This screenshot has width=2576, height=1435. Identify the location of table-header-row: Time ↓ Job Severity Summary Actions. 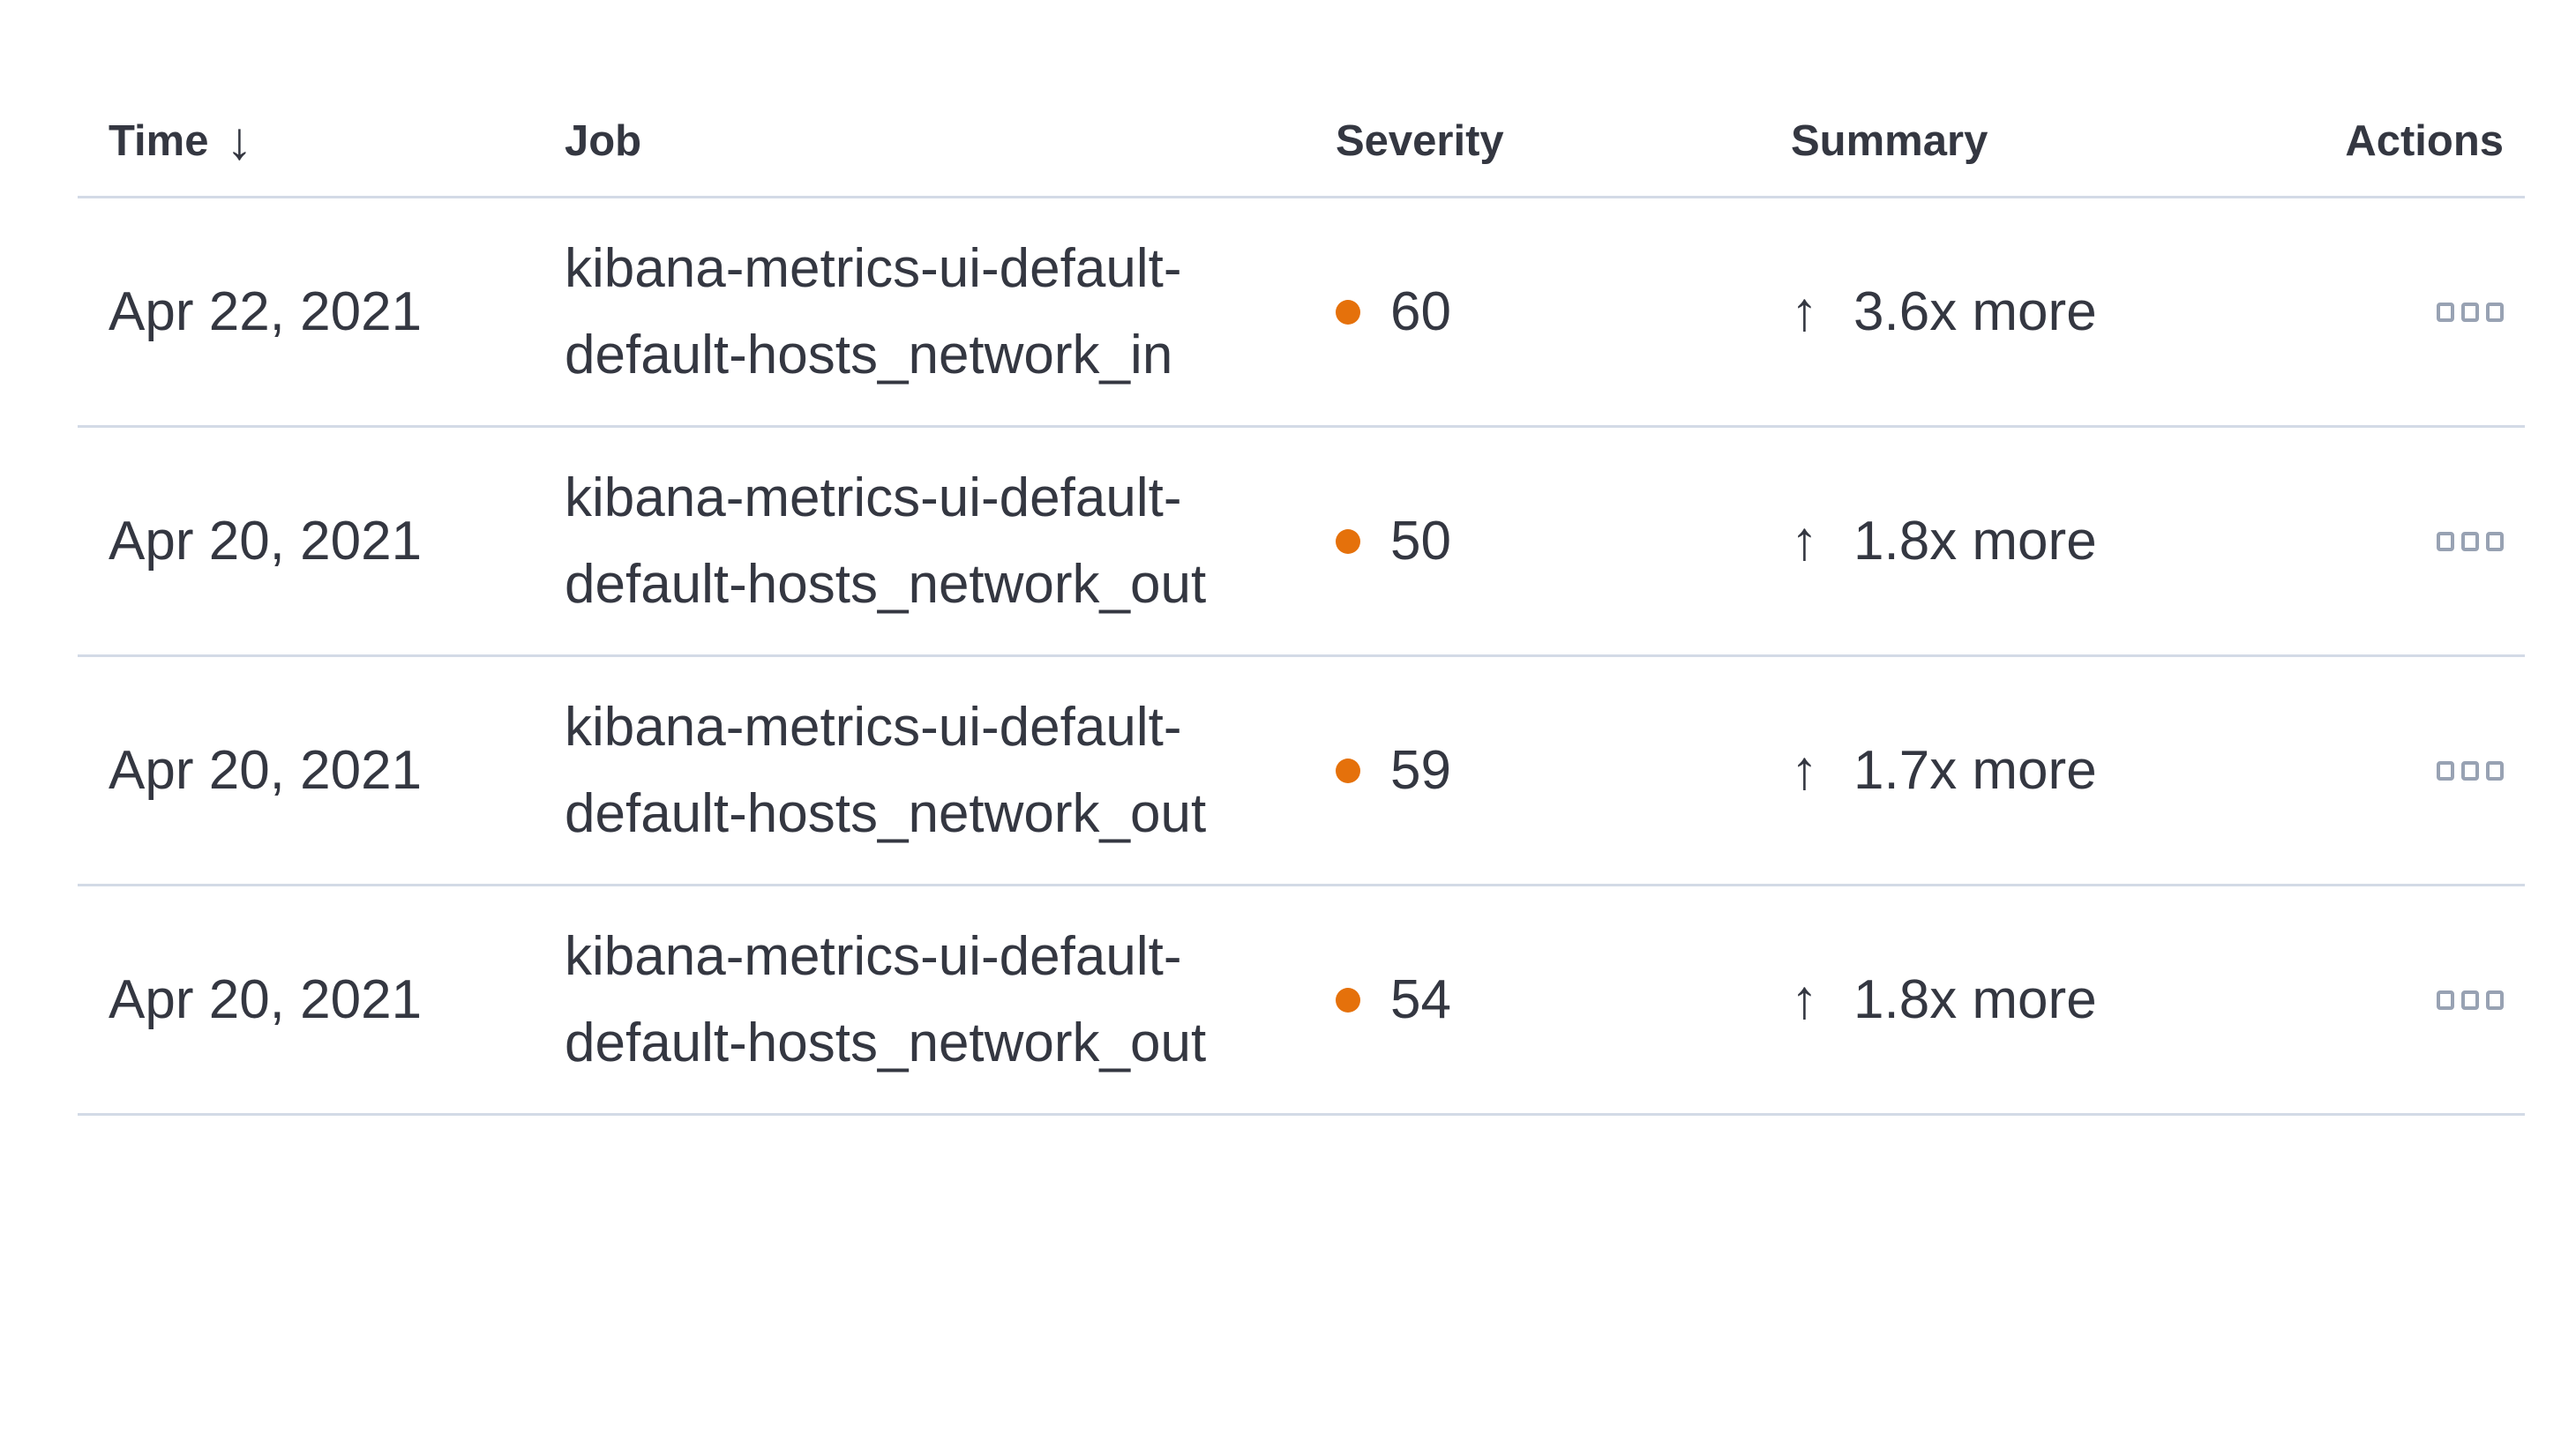
(1302, 99).